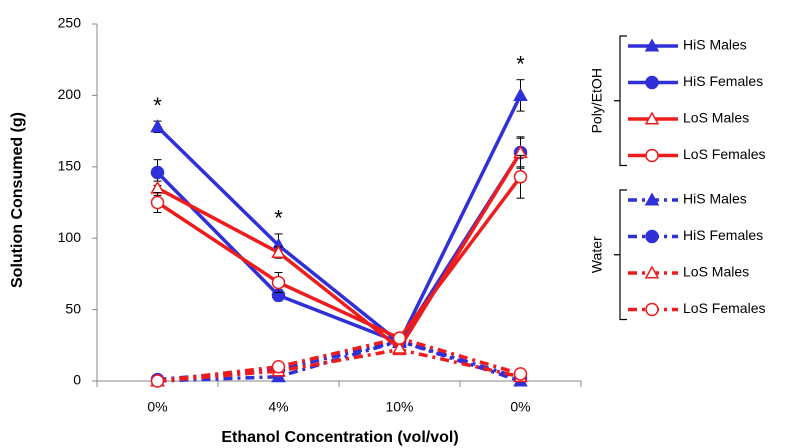 This screenshot has width=785, height=448. Describe the element at coordinates (399, 407) in the screenshot. I see `x-tick-label: 10%` at that location.